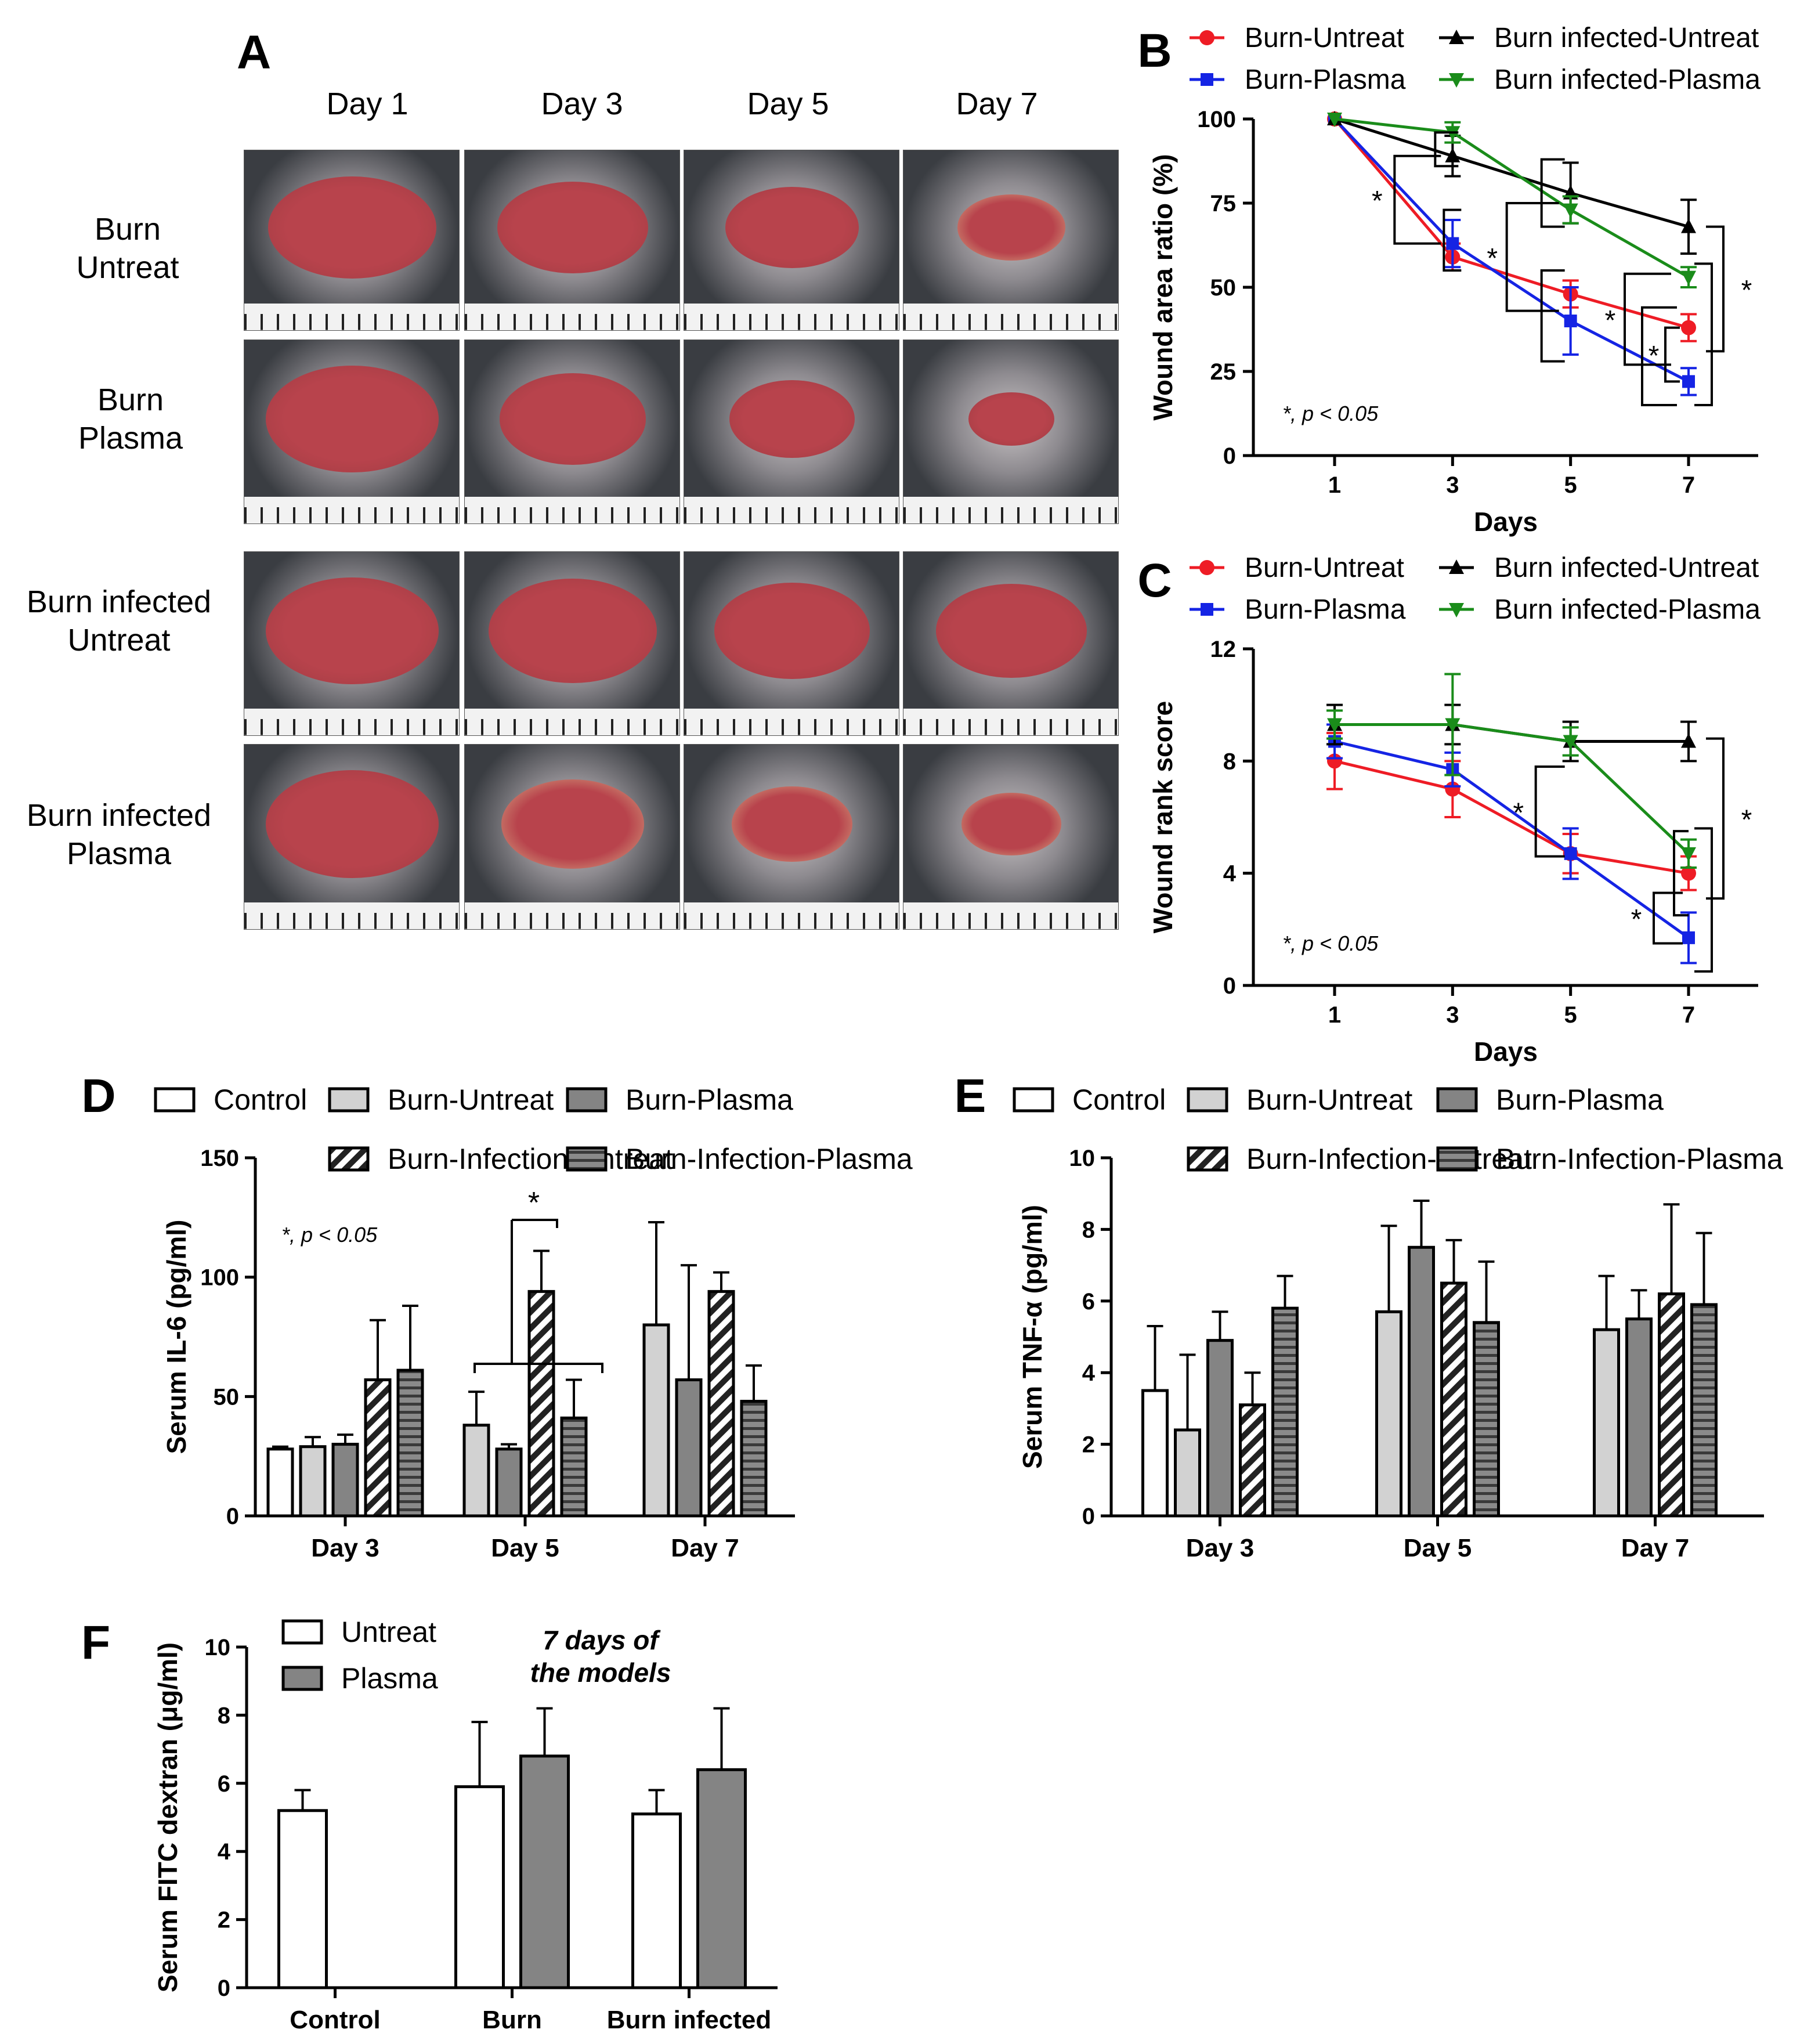  I want to click on y-tick-label: 10, so click(218, 1648).